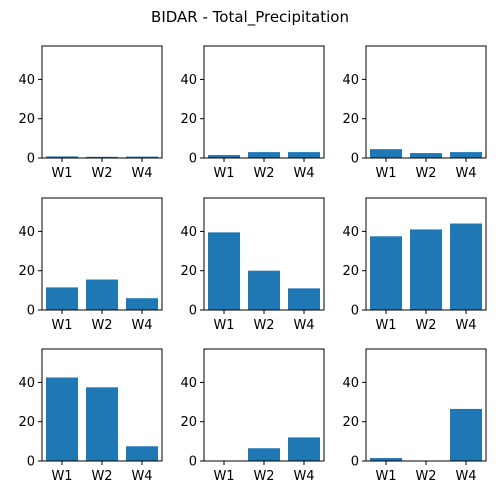 Image resolution: width=500 pixels, height=500 pixels. Describe the element at coordinates (252, 416) in the screenshot. I see `subplot-8: 0 20 40 W1 W2 W4` at that location.